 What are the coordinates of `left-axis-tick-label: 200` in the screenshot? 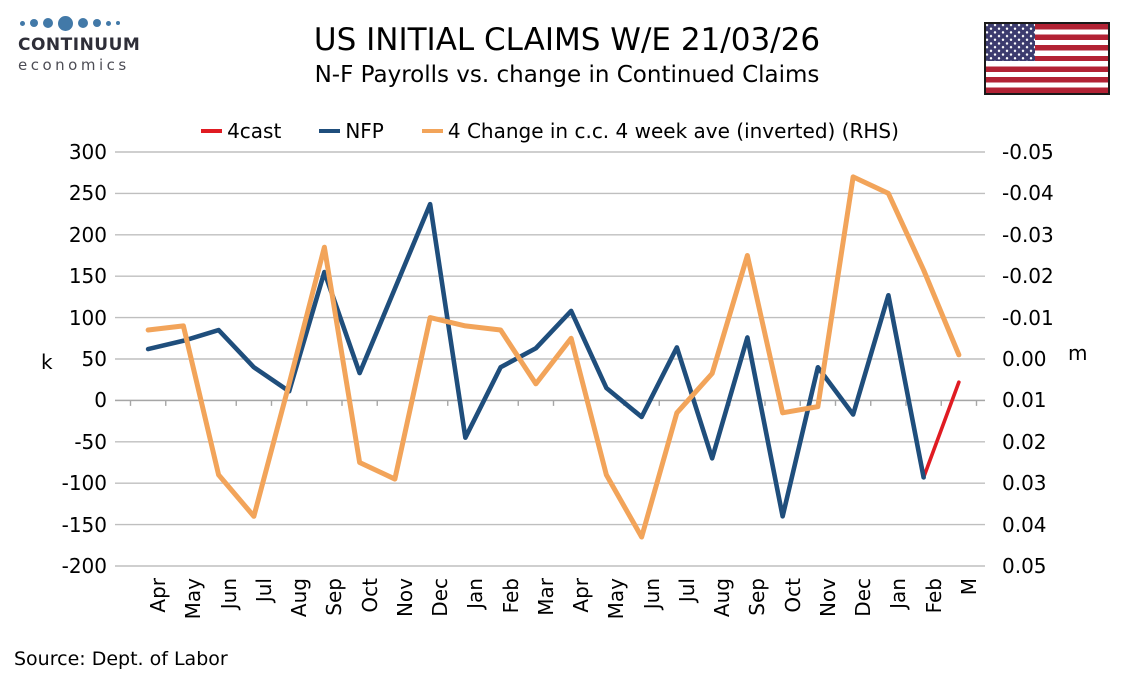 It's located at (87, 234).